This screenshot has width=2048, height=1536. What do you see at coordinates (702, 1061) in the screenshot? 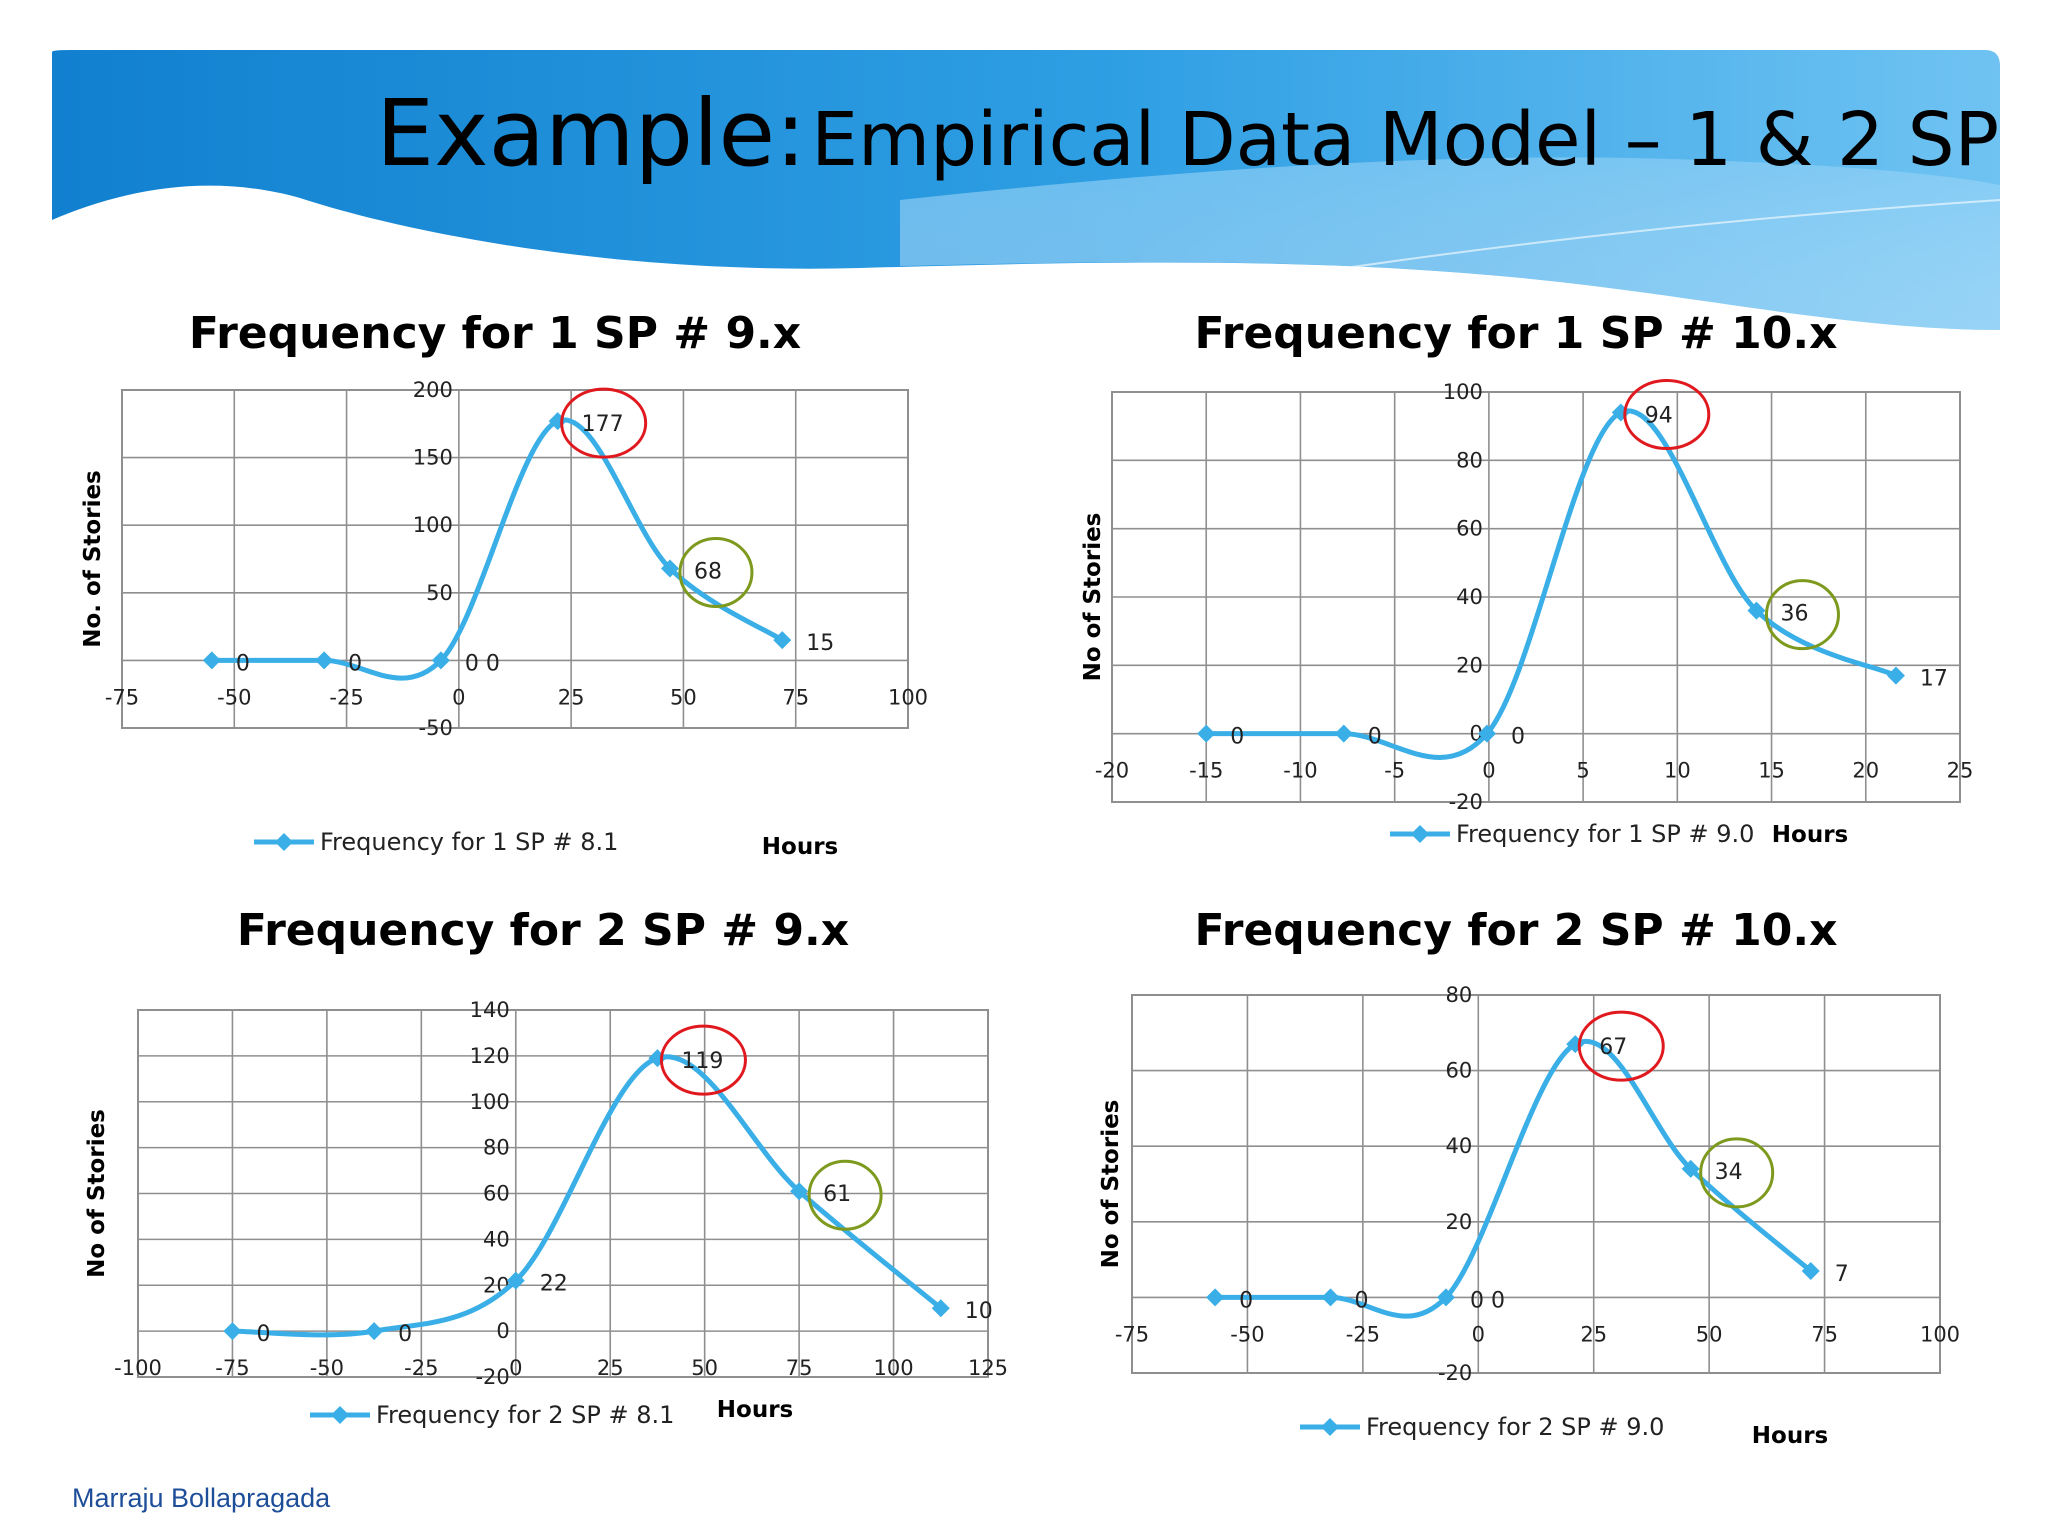
I see `data-label: 119` at bounding box center [702, 1061].